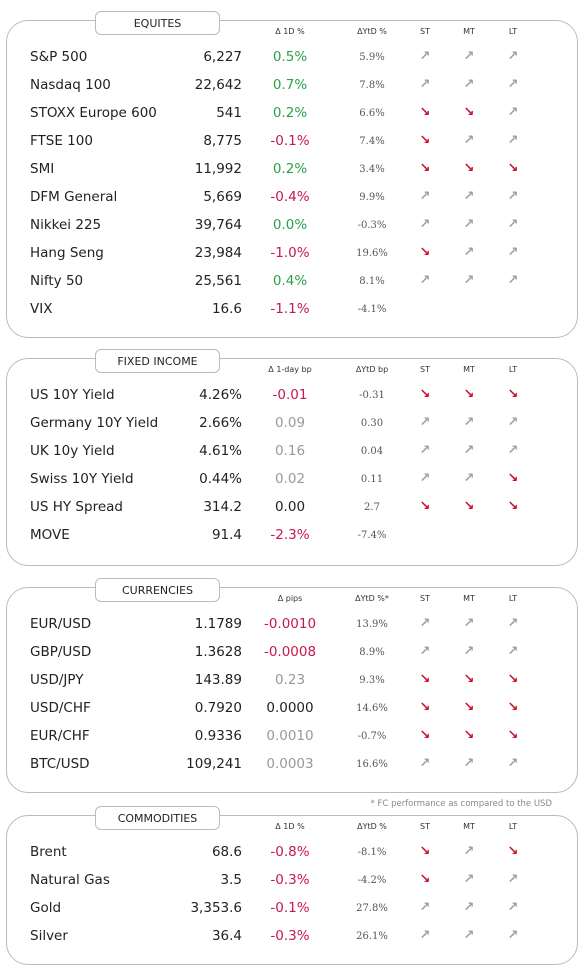 This screenshot has width=586, height=967. I want to click on level: 541, so click(229, 113).